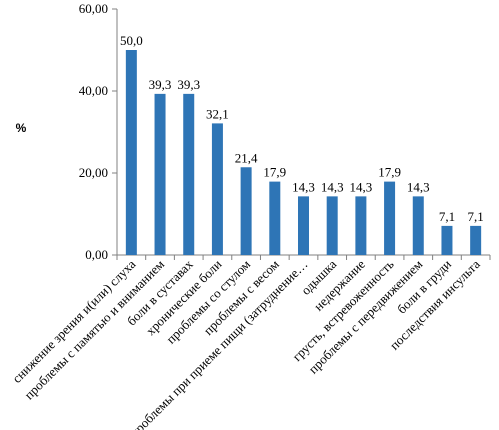 This screenshot has width=499, height=430. What do you see at coordinates (93, 8) in the screenshot?
I see `y-tick-label: 60,00` at bounding box center [93, 8].